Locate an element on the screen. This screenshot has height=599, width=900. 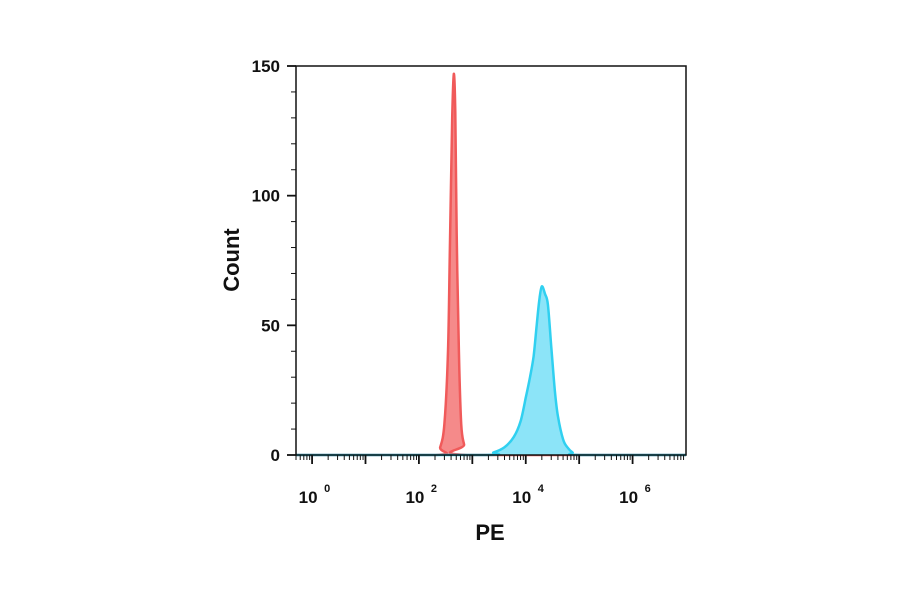
y-tick-label: 50 is located at coordinates (270, 325).